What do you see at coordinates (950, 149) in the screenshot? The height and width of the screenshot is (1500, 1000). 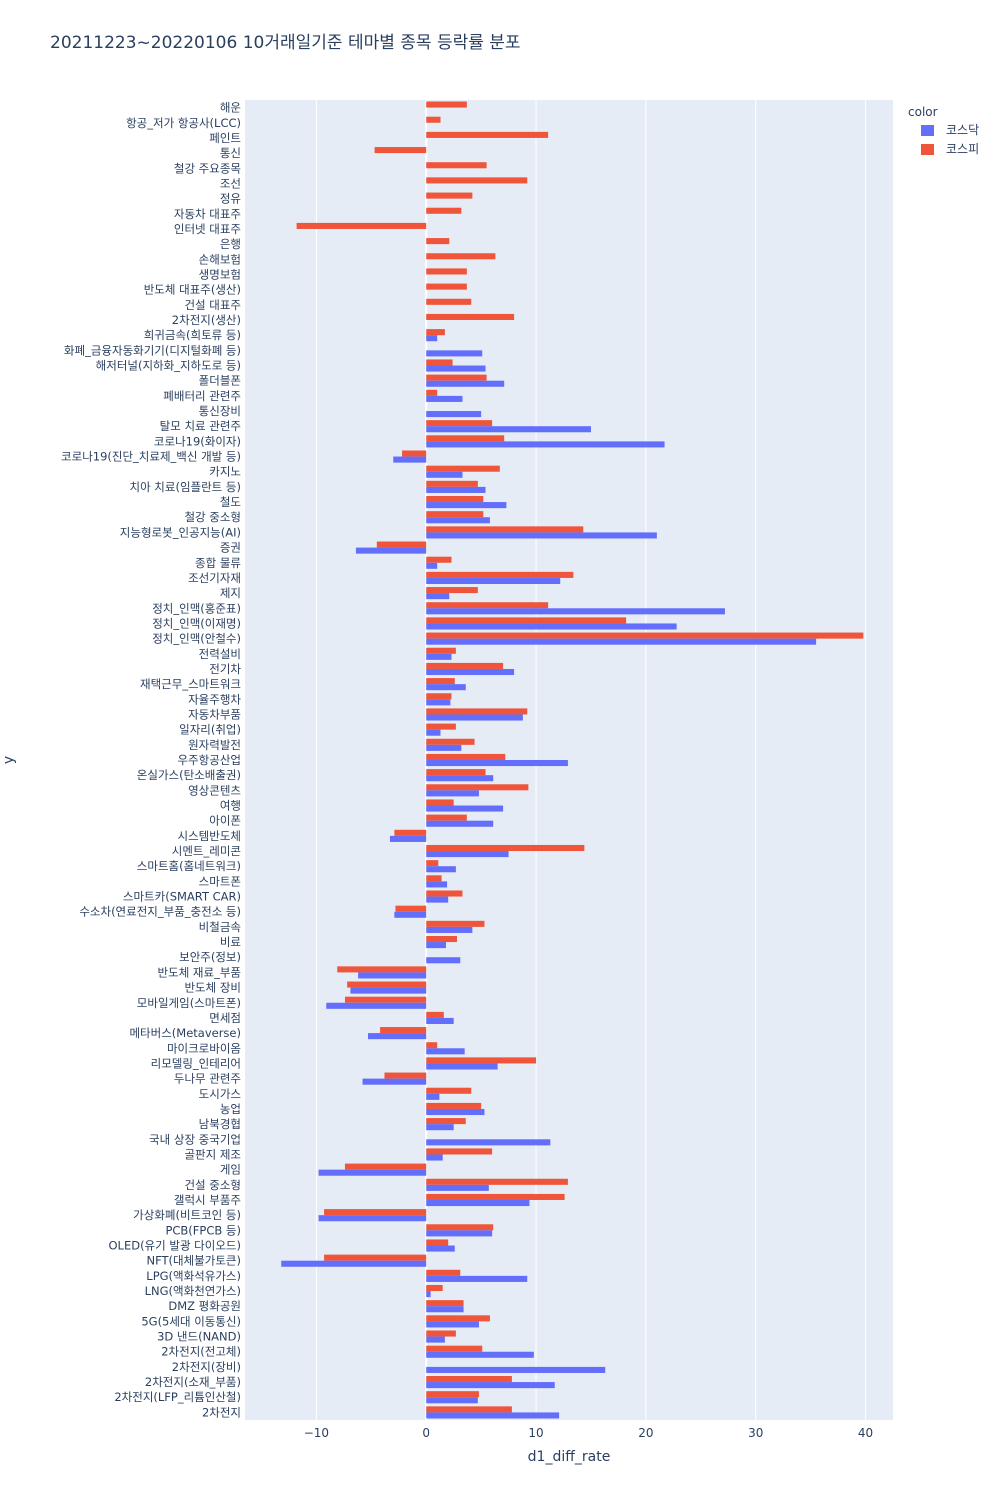 I see `legend-item-kospi: 코스피` at bounding box center [950, 149].